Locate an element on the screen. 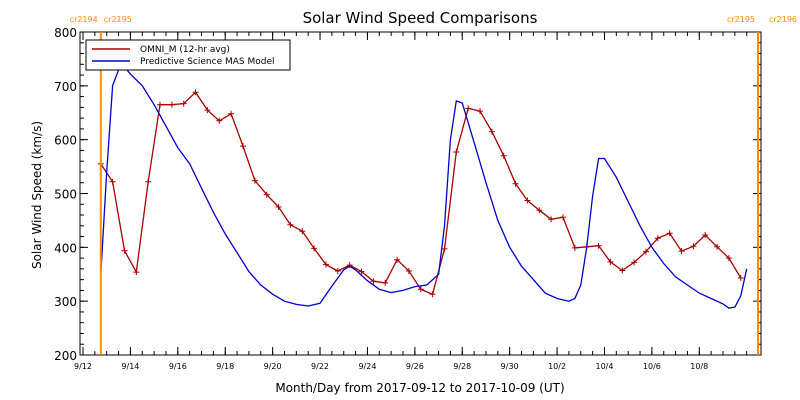 The image size is (800, 400). rotation-label-right: cr2196 is located at coordinates (783, 19).